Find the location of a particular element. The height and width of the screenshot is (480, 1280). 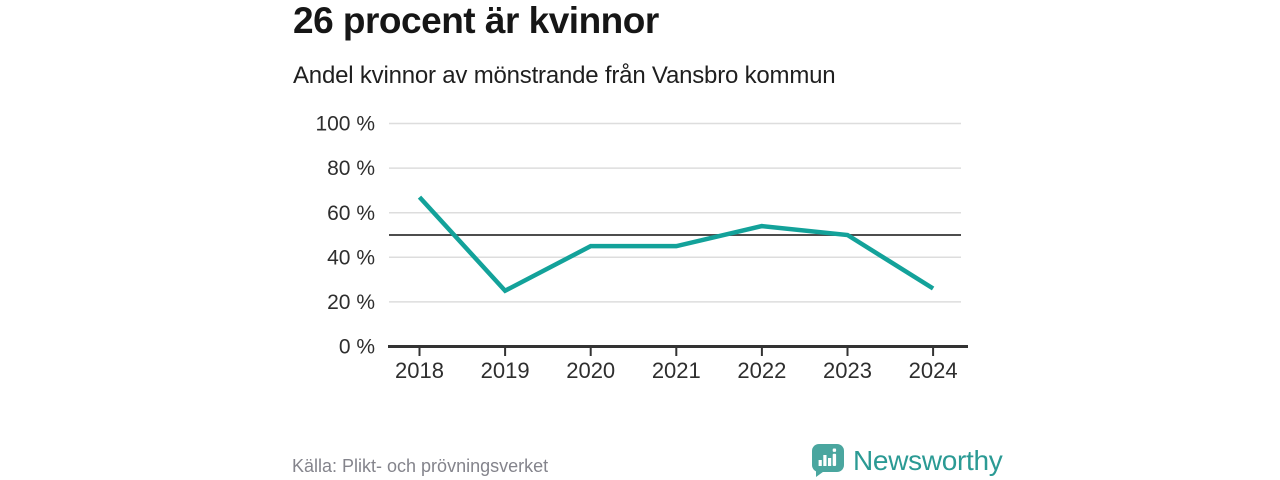

y-tick-label: 80 % is located at coordinates (351, 168).